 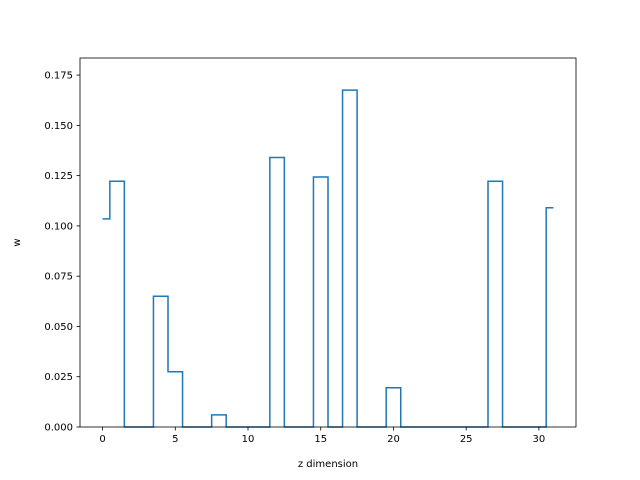 I want to click on y-tick-label: 0.000, so click(x=58, y=428).